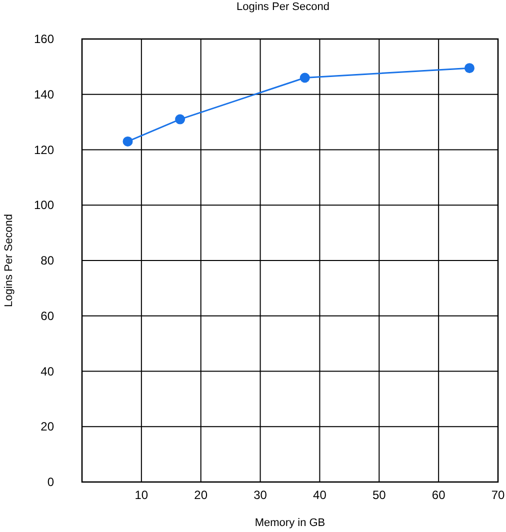 The height and width of the screenshot is (532, 506). What do you see at coordinates (44, 149) in the screenshot?
I see `y-tick-label: 120` at bounding box center [44, 149].